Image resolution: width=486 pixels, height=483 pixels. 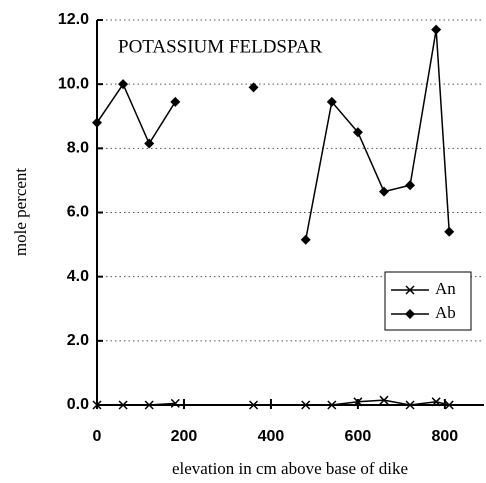 What do you see at coordinates (78, 148) in the screenshot?
I see `y-tick-label: 8.0` at bounding box center [78, 148].